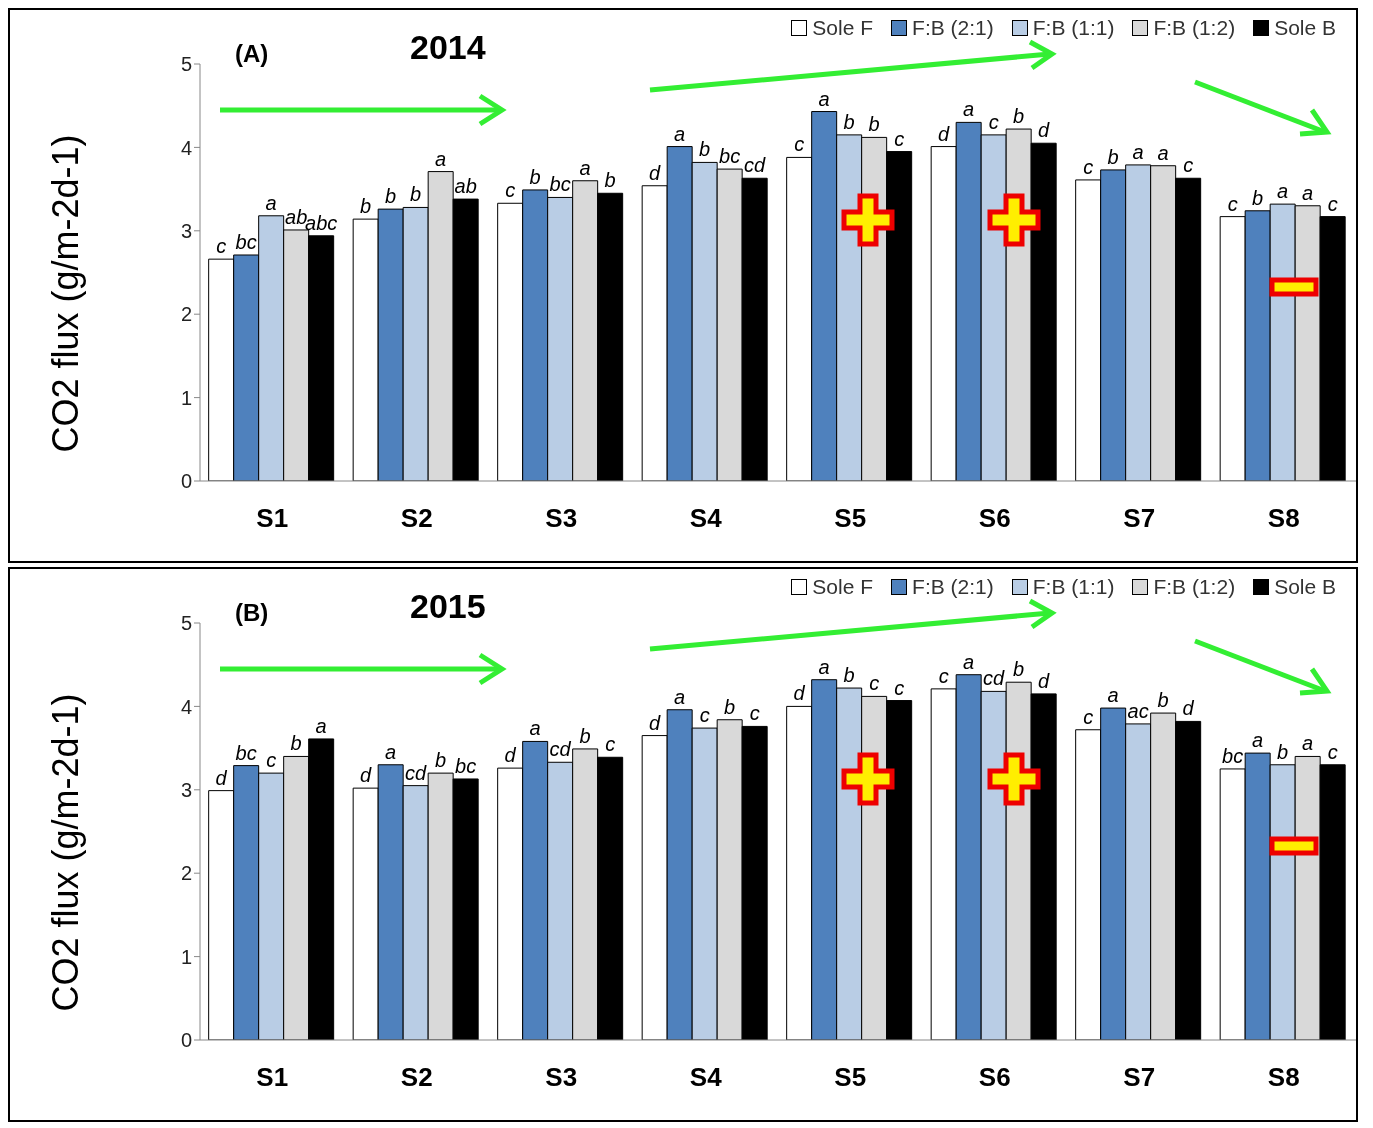  I want to click on data-label: ab, so click(465, 186).